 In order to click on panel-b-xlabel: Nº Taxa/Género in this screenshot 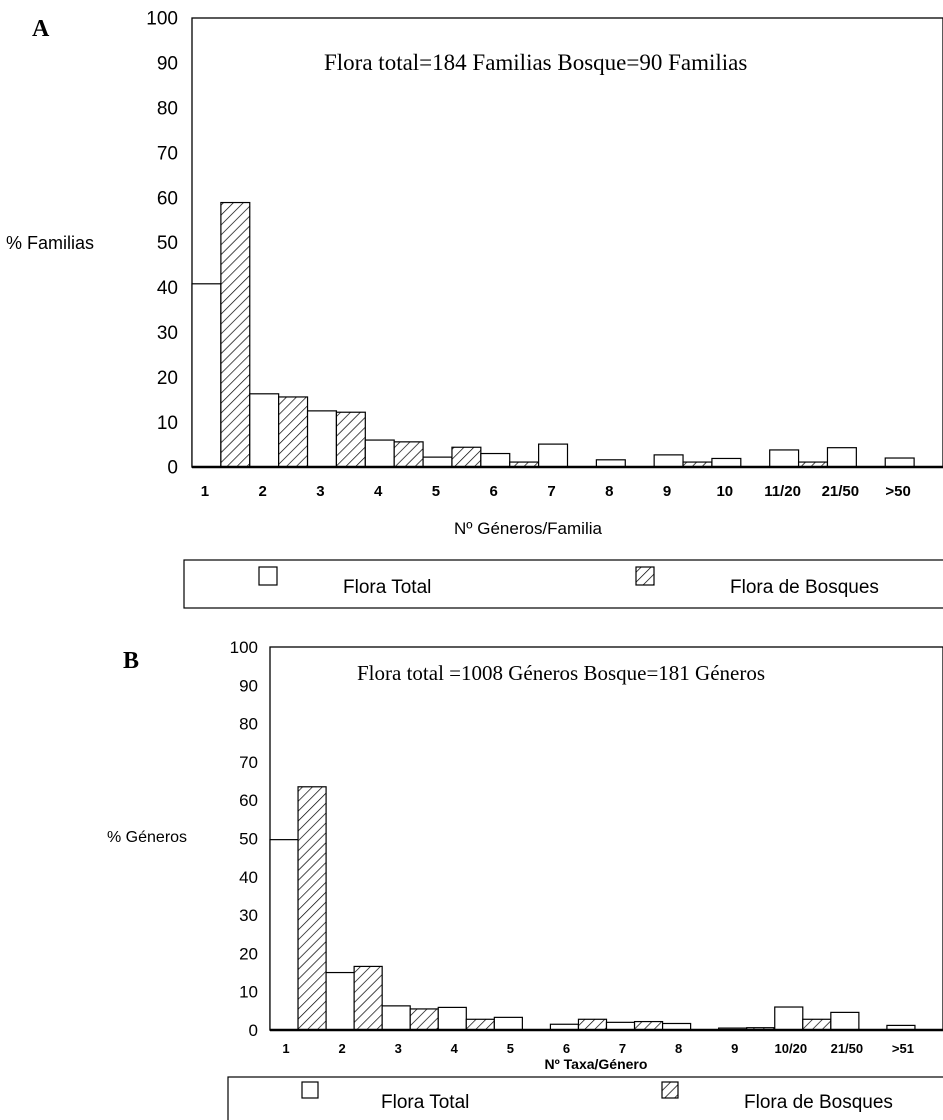, I will do `click(596, 1064)`.